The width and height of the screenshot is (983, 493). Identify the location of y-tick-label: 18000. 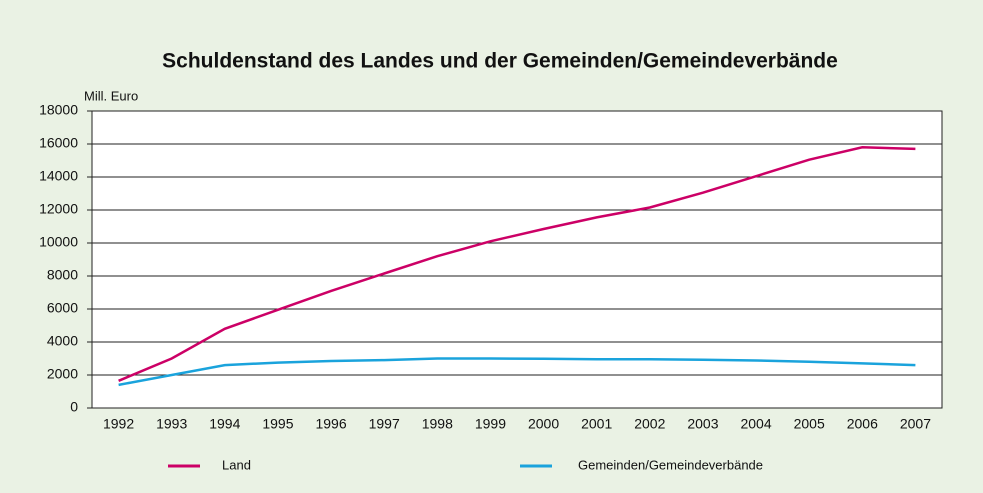
(58, 110).